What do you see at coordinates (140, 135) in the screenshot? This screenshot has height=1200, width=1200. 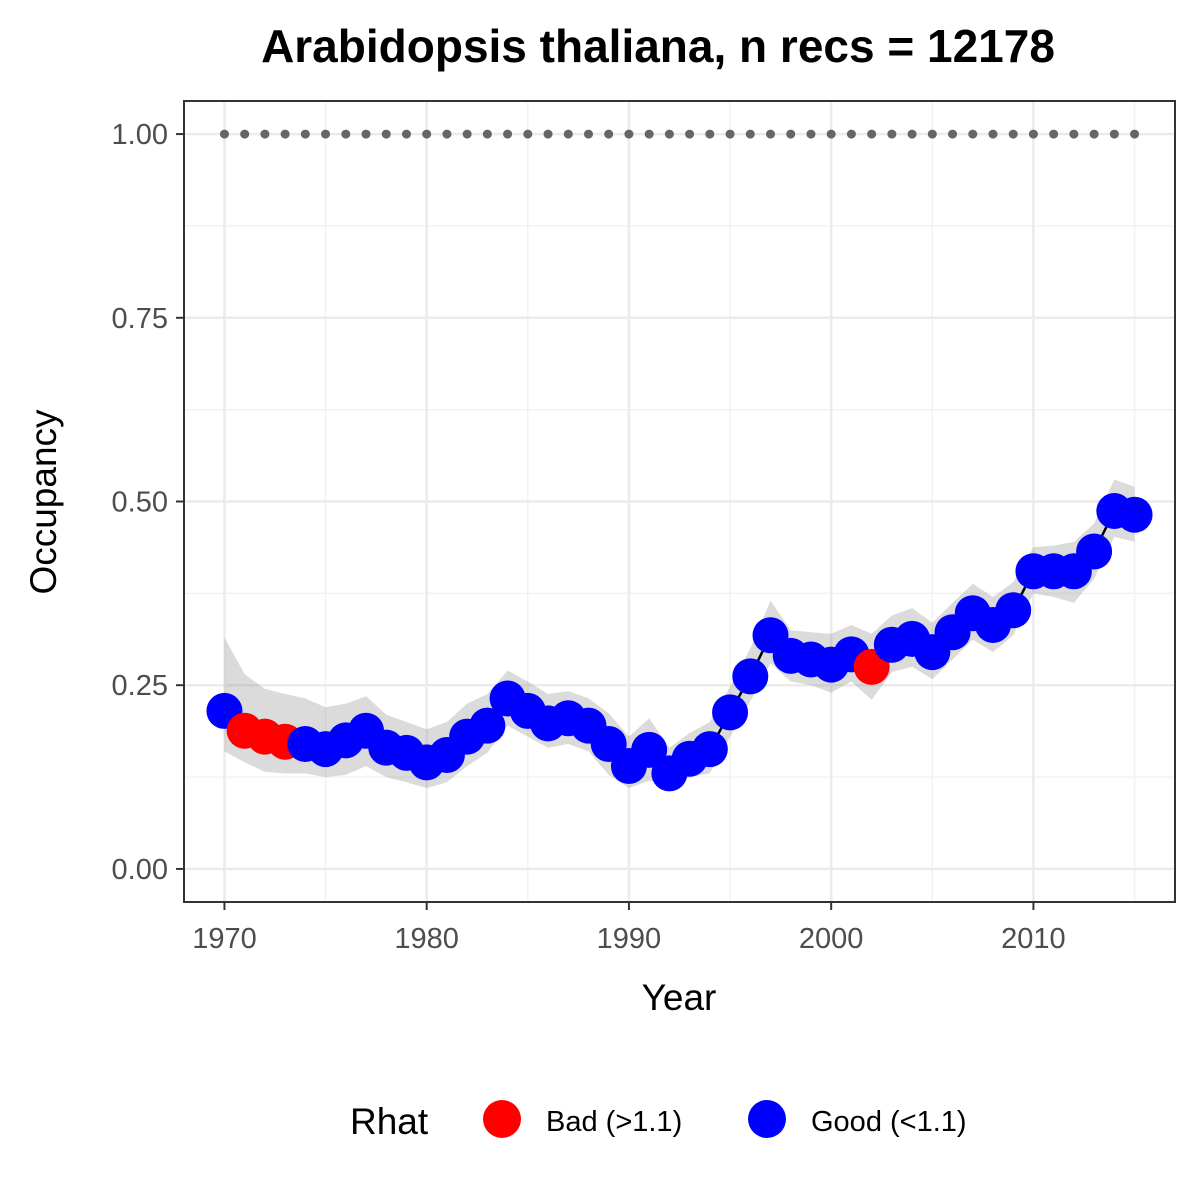 I see `y-tick-label: 1.00` at bounding box center [140, 135].